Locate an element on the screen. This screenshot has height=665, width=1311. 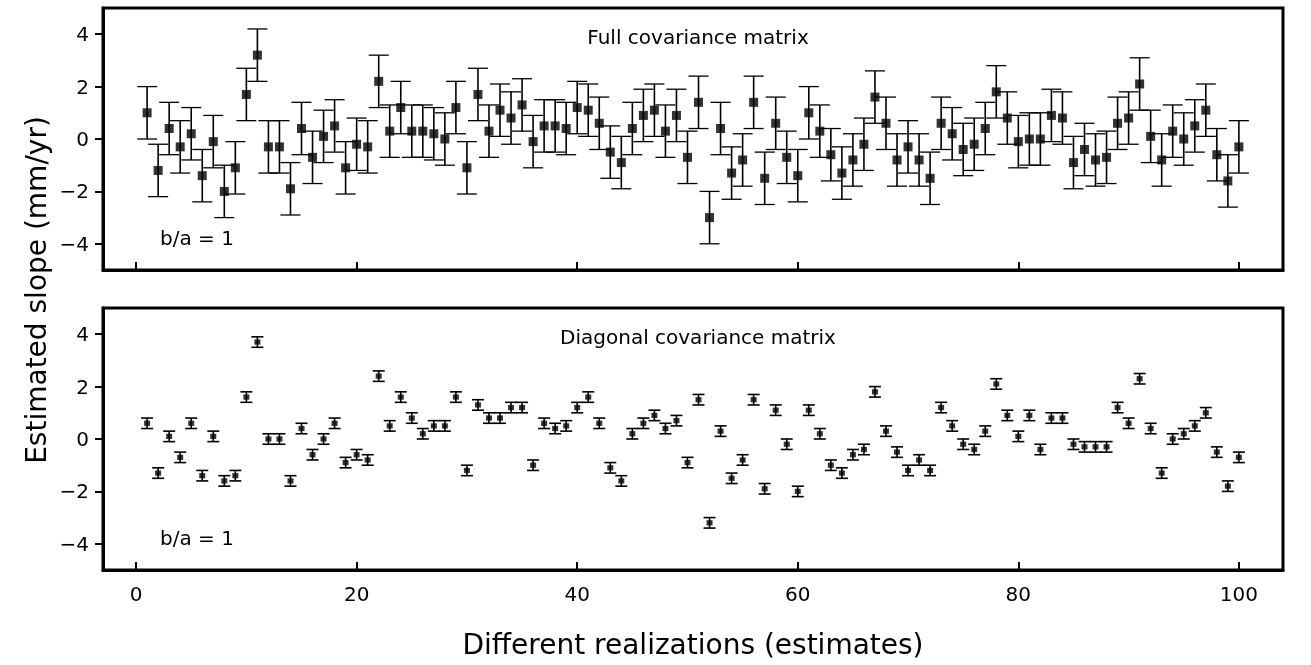
text: Diagonal covariance matrix is located at coordinates (698, 337).